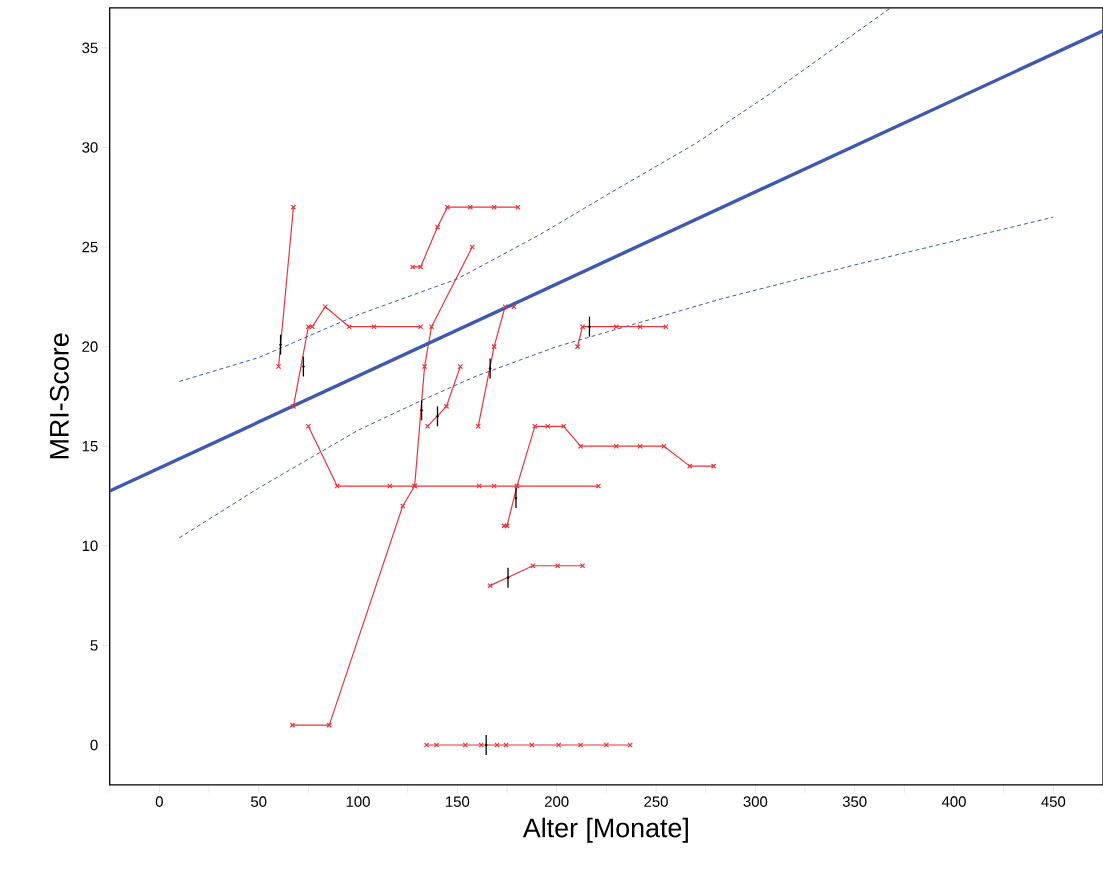 This screenshot has height=885, width=1103. Describe the element at coordinates (90, 446) in the screenshot. I see `y-tick-label: 15` at that location.